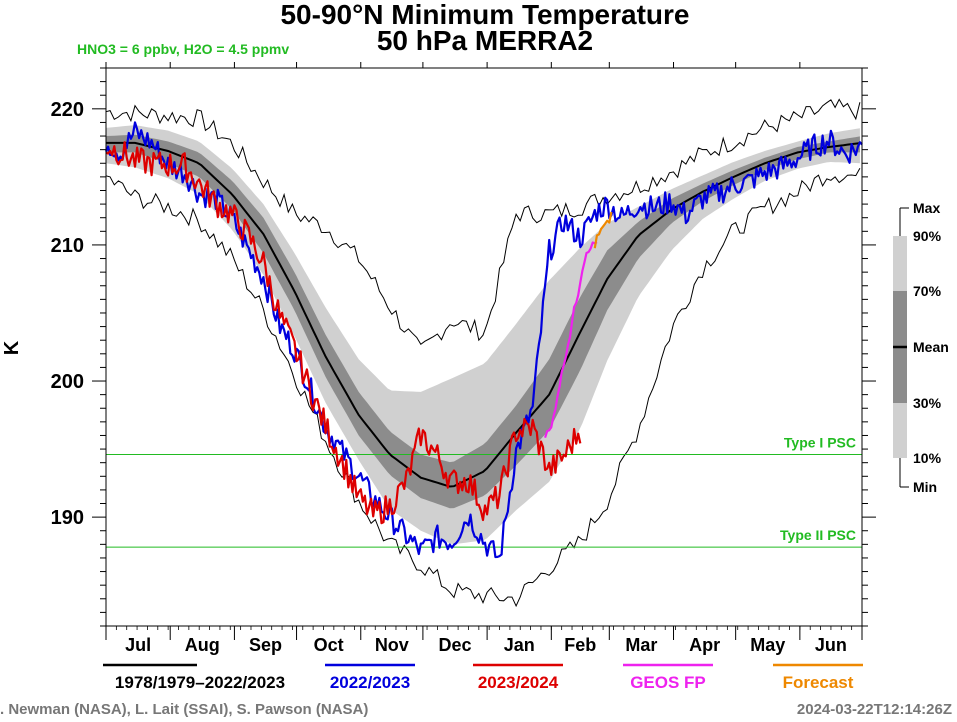  What do you see at coordinates (927, 458) in the screenshot?
I see `percentile-legend-label: 10%` at bounding box center [927, 458].